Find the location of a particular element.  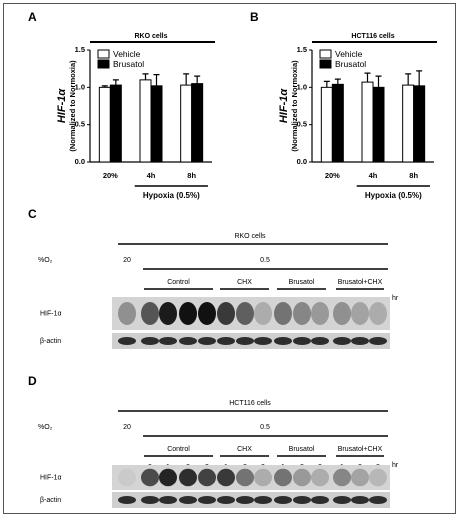

chart-title: HCT116 cells is located at coordinates (372, 36).